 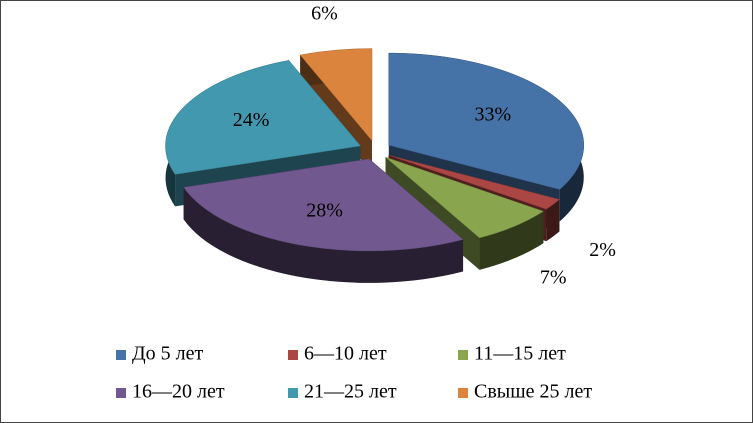 I want to click on data-label: 2%, so click(x=602, y=250).